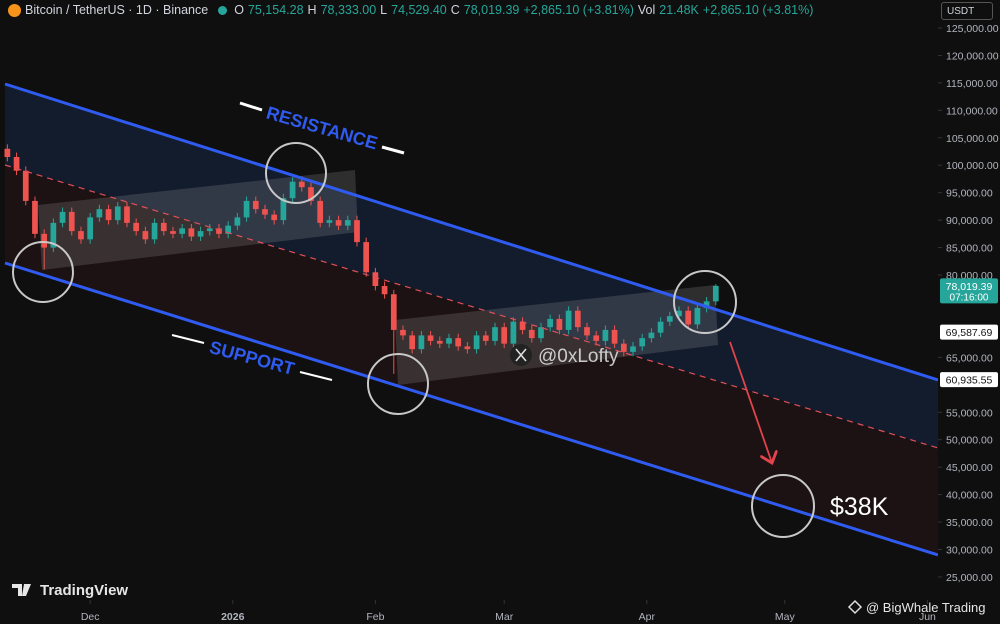 Image resolution: width=1000 pixels, height=624 pixels. What do you see at coordinates (679, 10) in the screenshot?
I see `vol: 21.48K` at bounding box center [679, 10].